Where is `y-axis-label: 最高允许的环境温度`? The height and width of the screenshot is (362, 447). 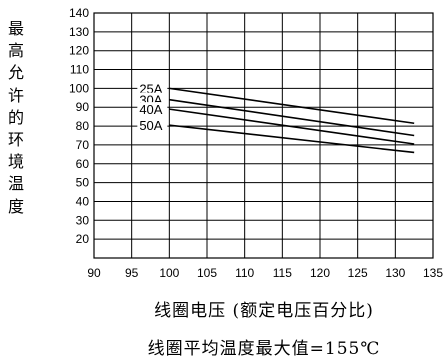
y-axis-label: 最高允许的环境温度 is located at coordinates (16, 118).